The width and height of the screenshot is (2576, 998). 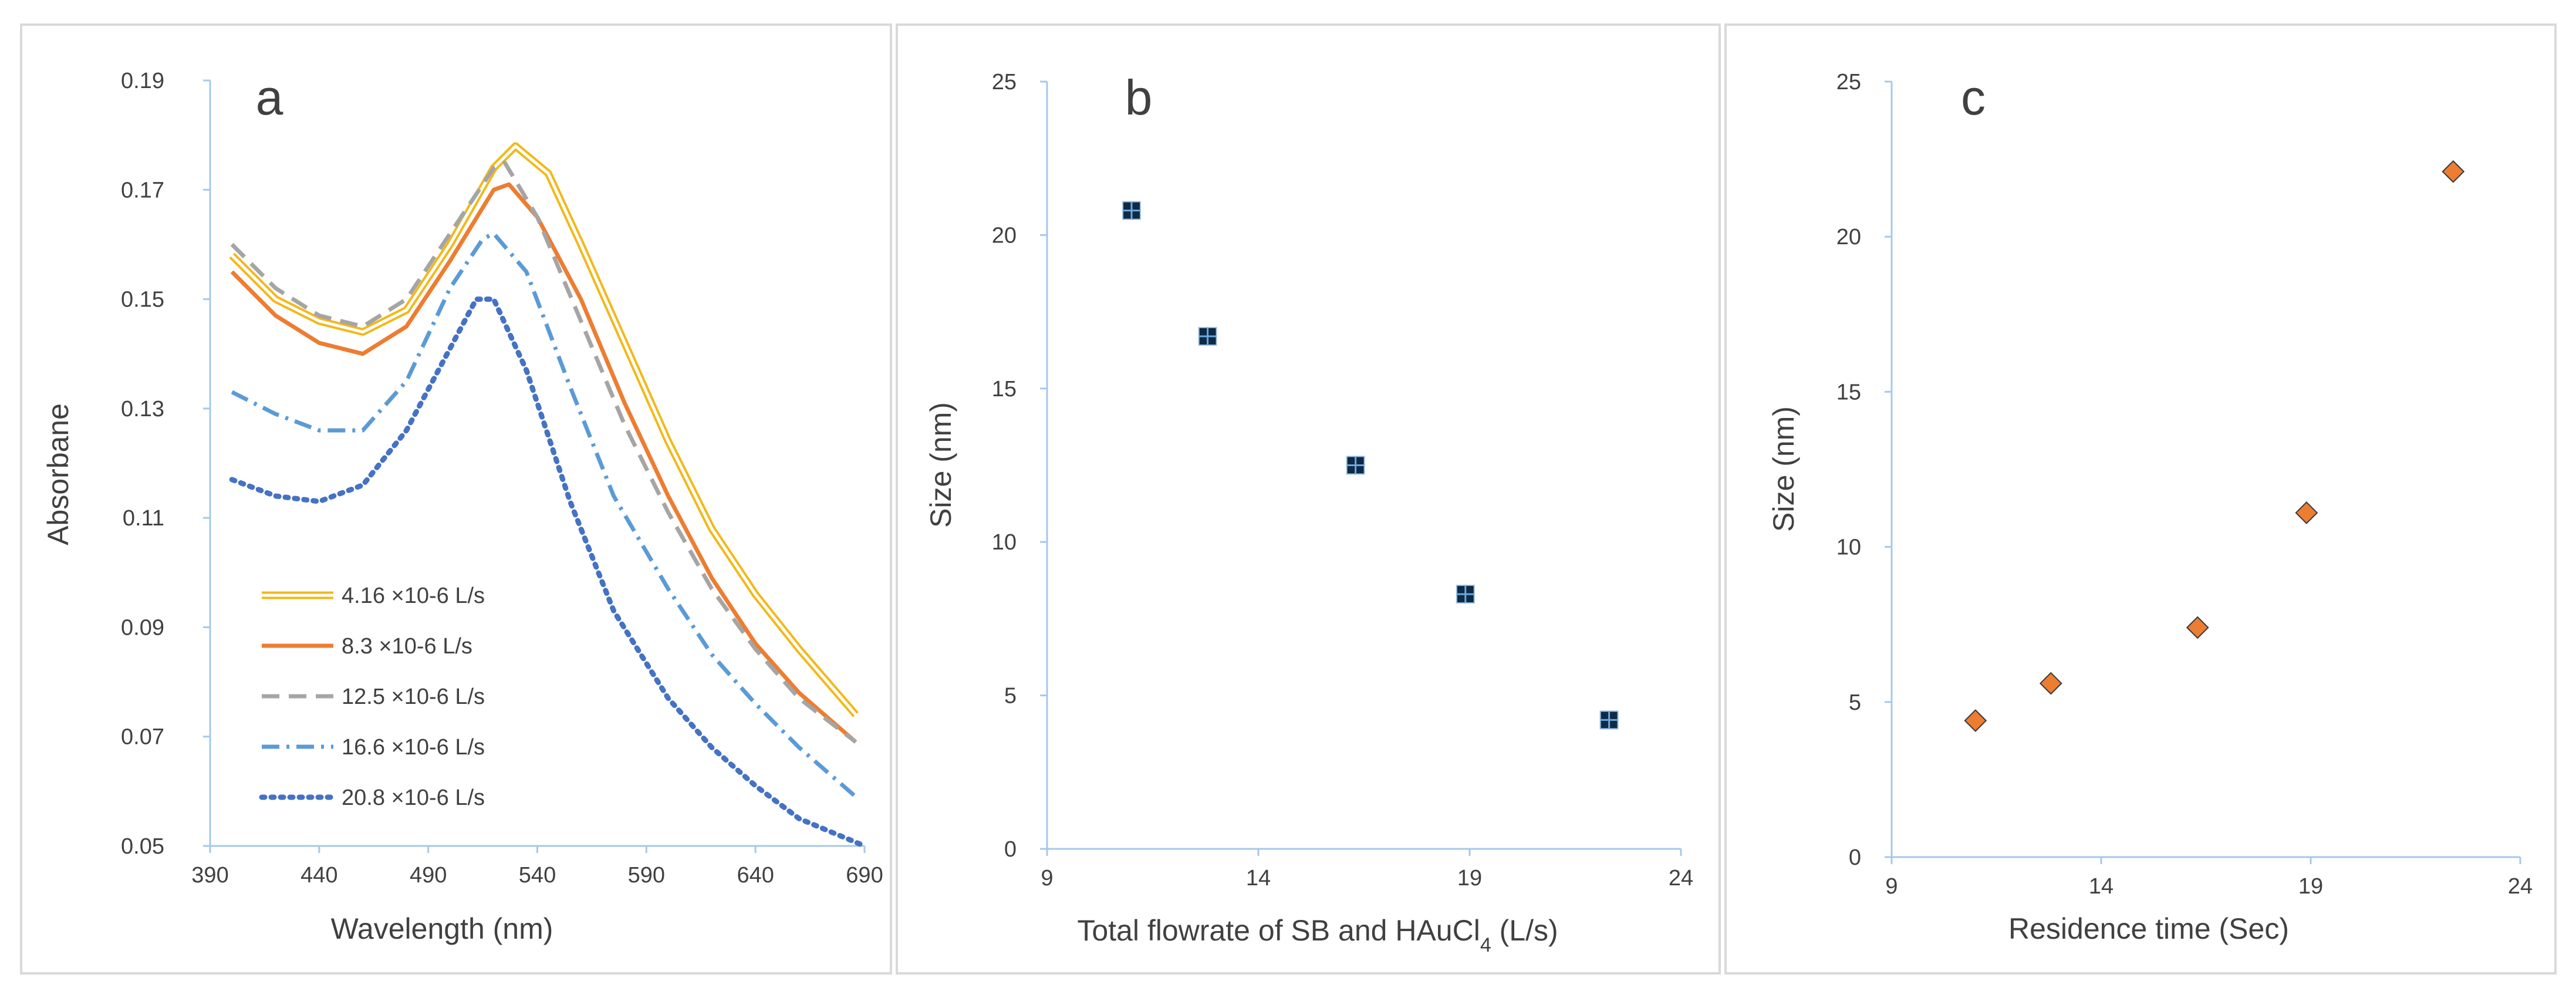 I want to click on y-tick-label: 0.05, so click(x=142, y=846).